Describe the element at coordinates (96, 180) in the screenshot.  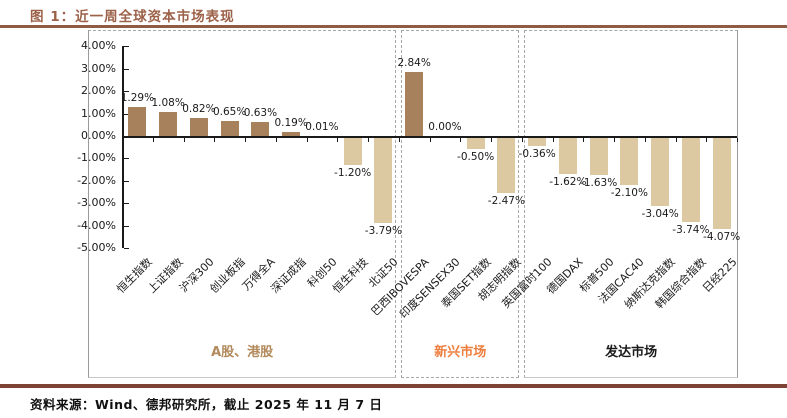
I see `y-tick-label: -2.00%` at that location.